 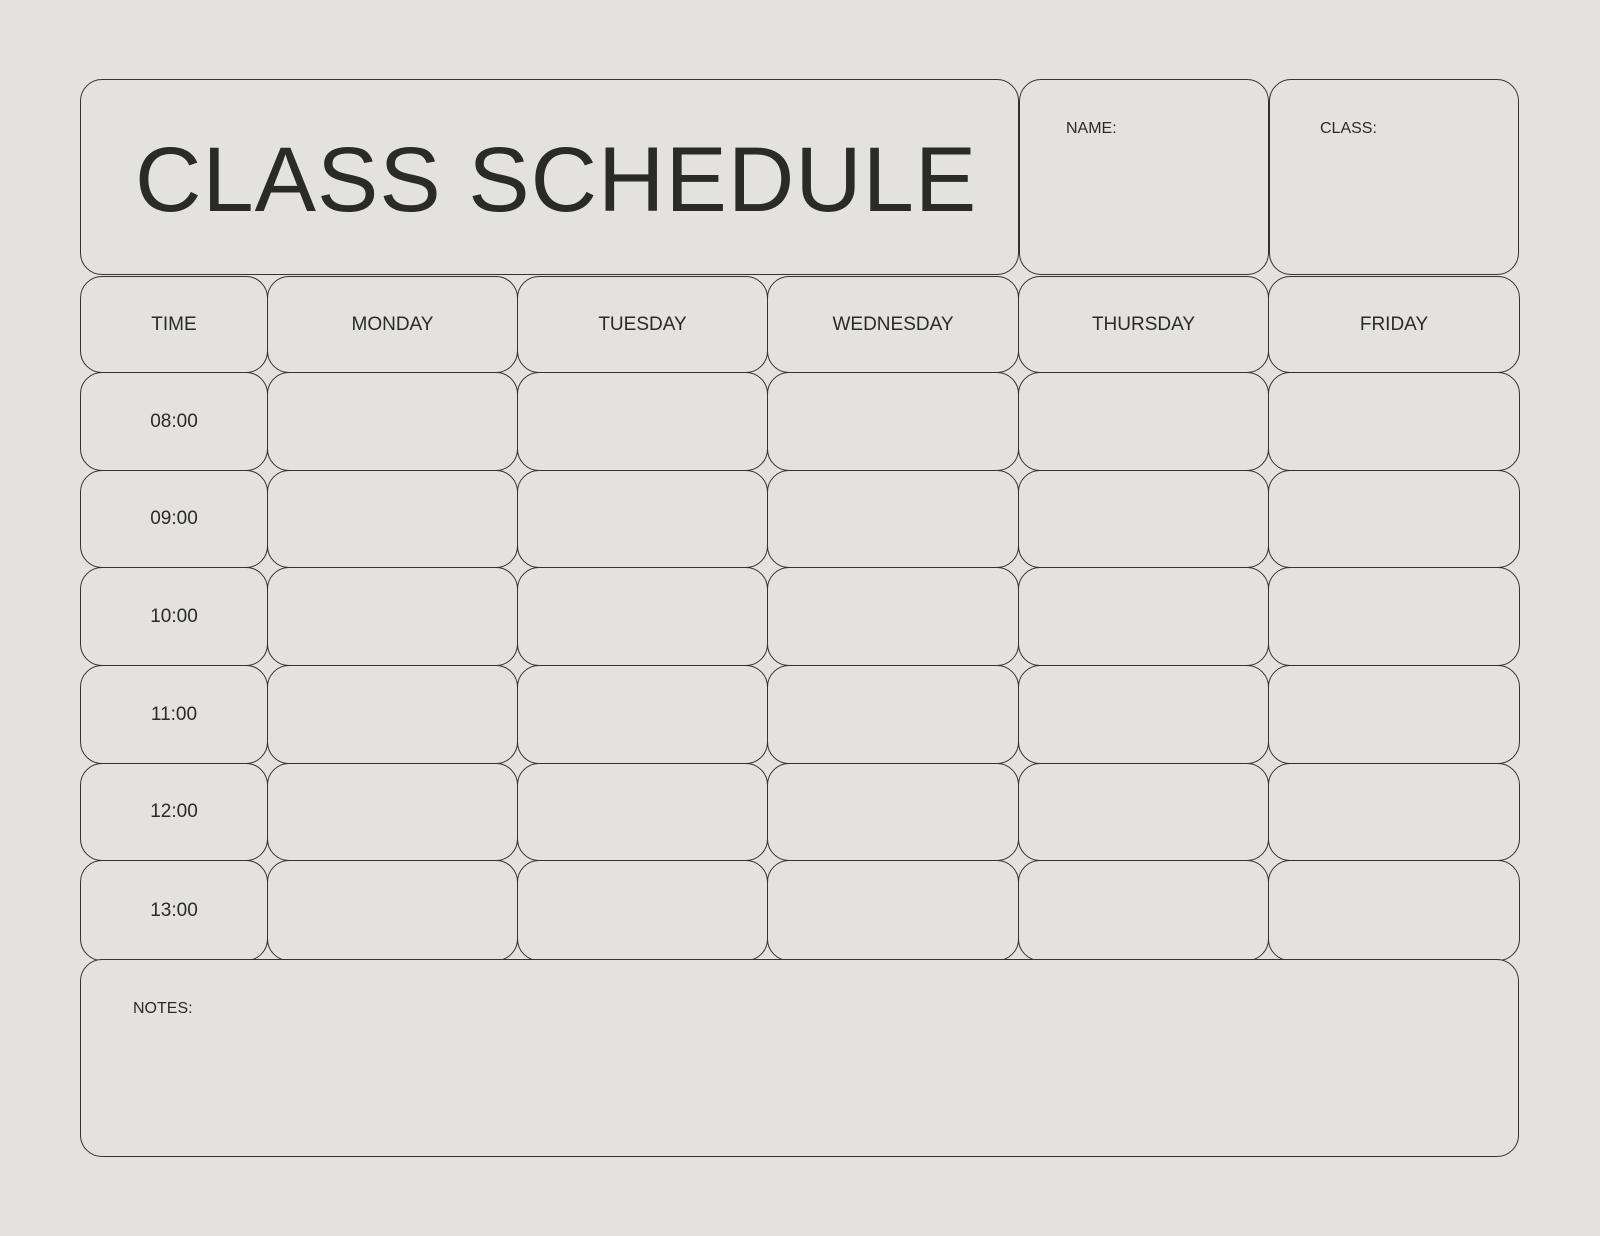 I want to click on header-monday: MONDAY, so click(x=392, y=324).